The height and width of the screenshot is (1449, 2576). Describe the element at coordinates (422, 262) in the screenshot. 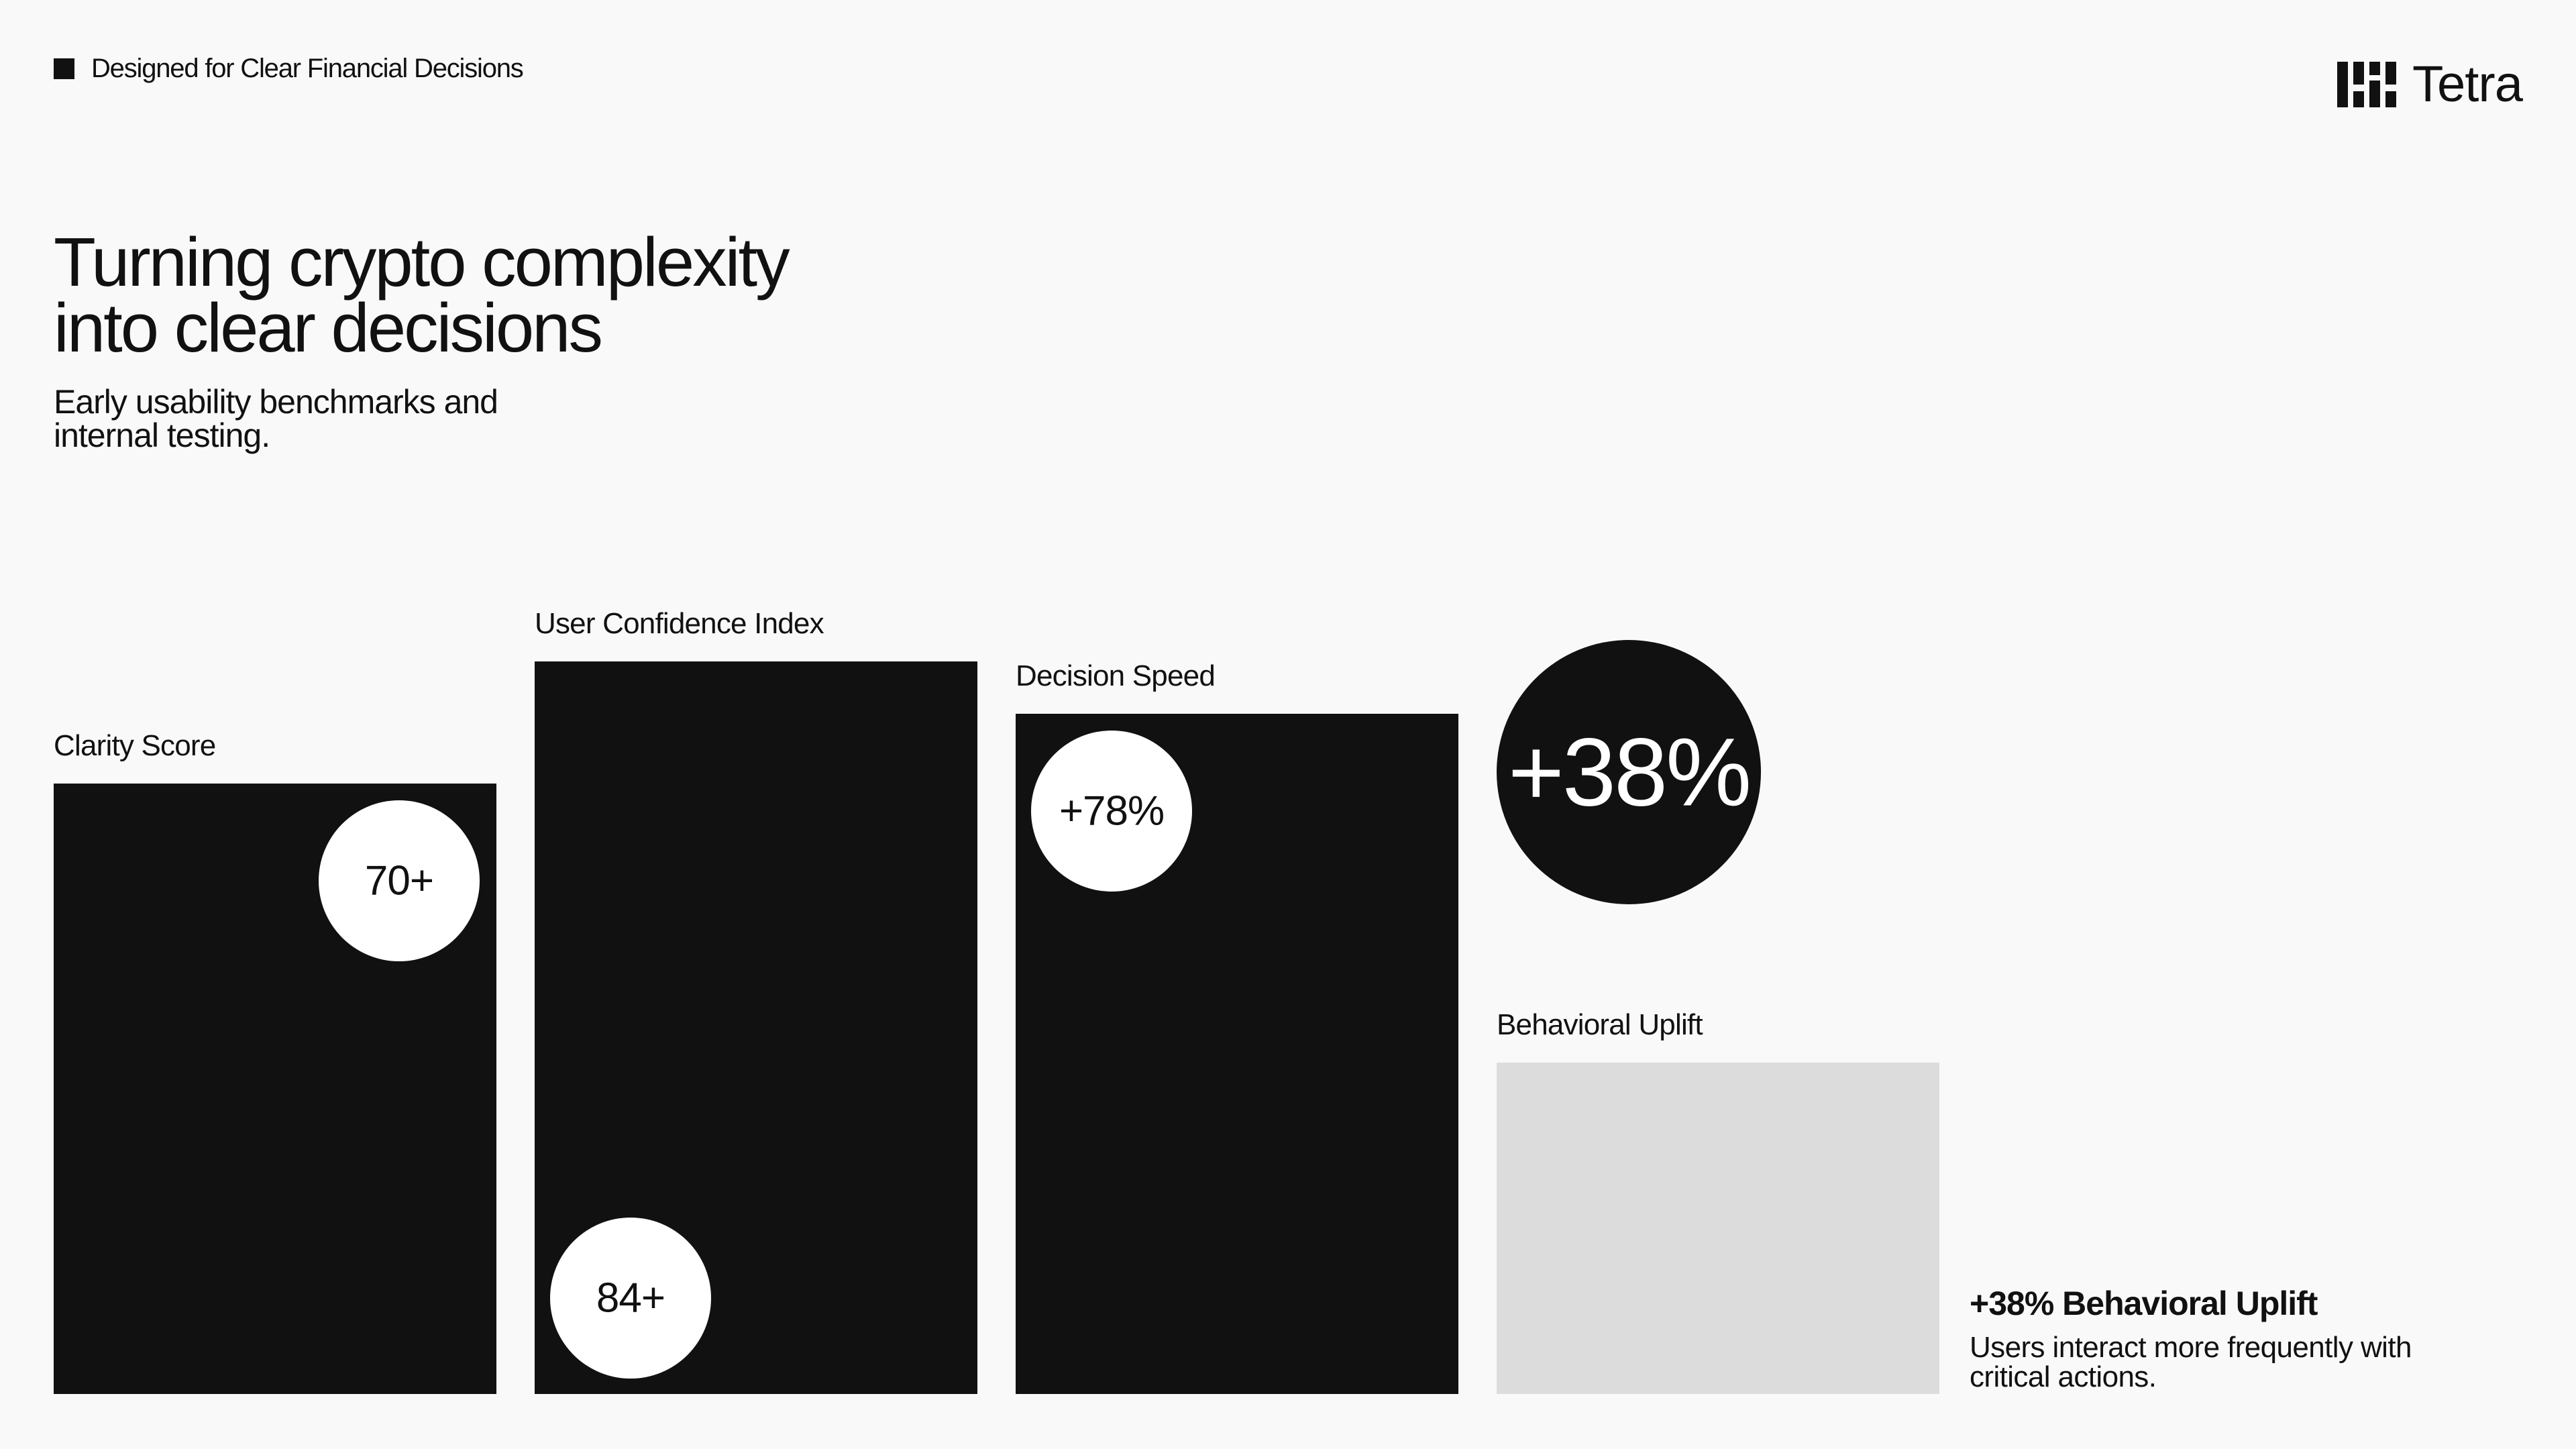

I see `page-title-line-1: Turning crypto complexity` at that location.